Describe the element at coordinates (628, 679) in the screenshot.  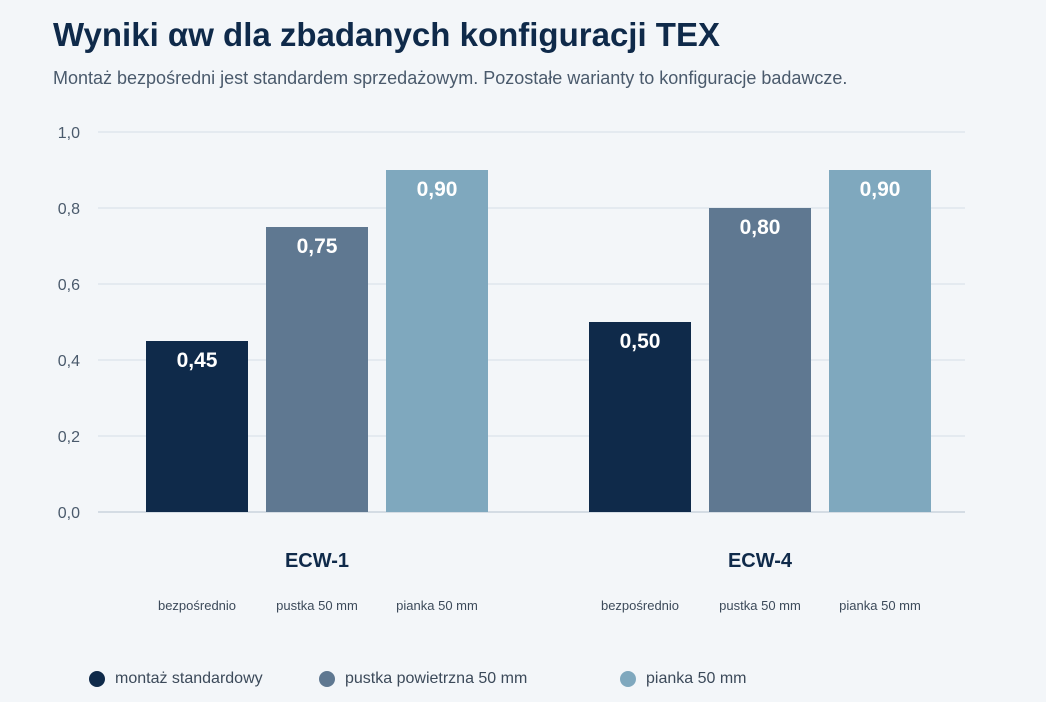
I see `legend-swatch-foam` at that location.